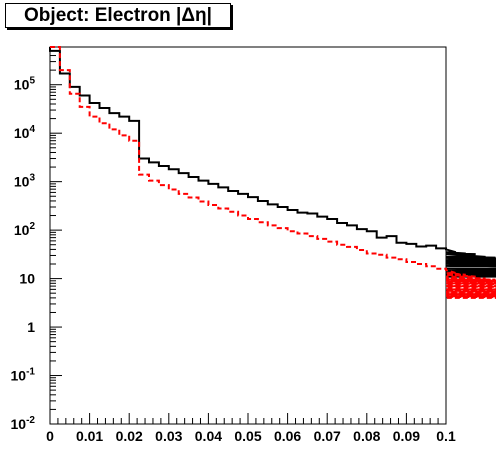 This screenshot has width=496, height=472. Describe the element at coordinates (247, 436) in the screenshot. I see `x-tick-label: 0.05` at that location.